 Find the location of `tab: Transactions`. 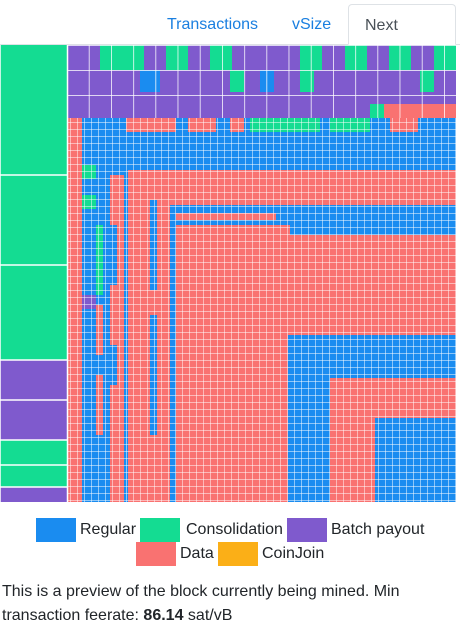

tab: Transactions is located at coordinates (212, 24).